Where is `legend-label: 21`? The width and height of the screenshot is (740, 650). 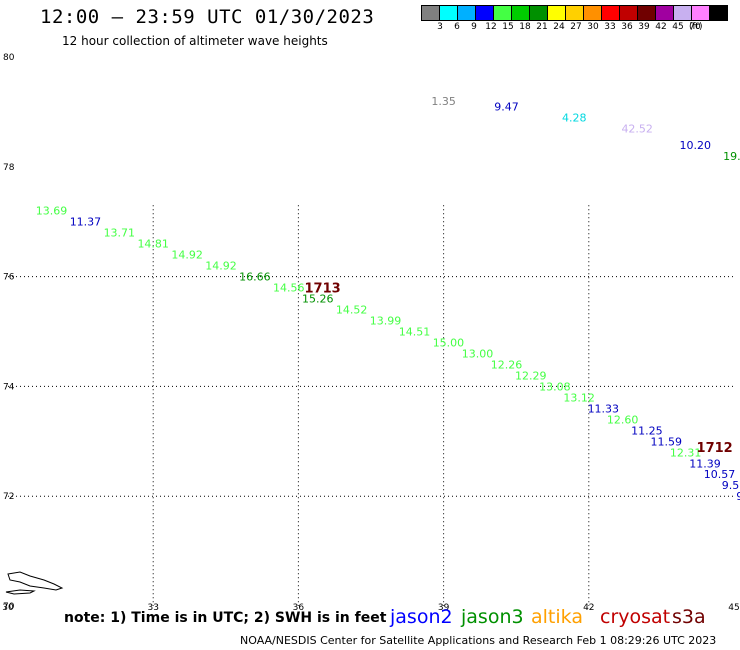 legend-label: 21 is located at coordinates (542, 27).